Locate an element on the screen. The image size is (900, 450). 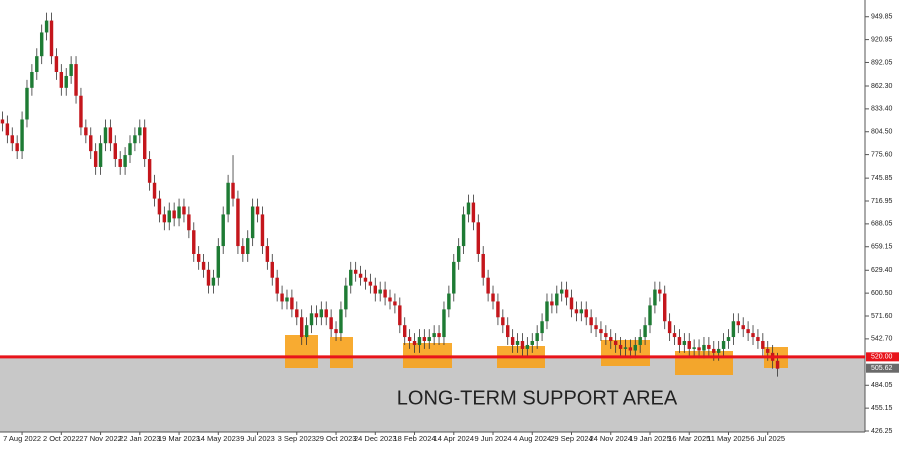
x-tick-label: 27 Nov 2022 is located at coordinates (100, 438).